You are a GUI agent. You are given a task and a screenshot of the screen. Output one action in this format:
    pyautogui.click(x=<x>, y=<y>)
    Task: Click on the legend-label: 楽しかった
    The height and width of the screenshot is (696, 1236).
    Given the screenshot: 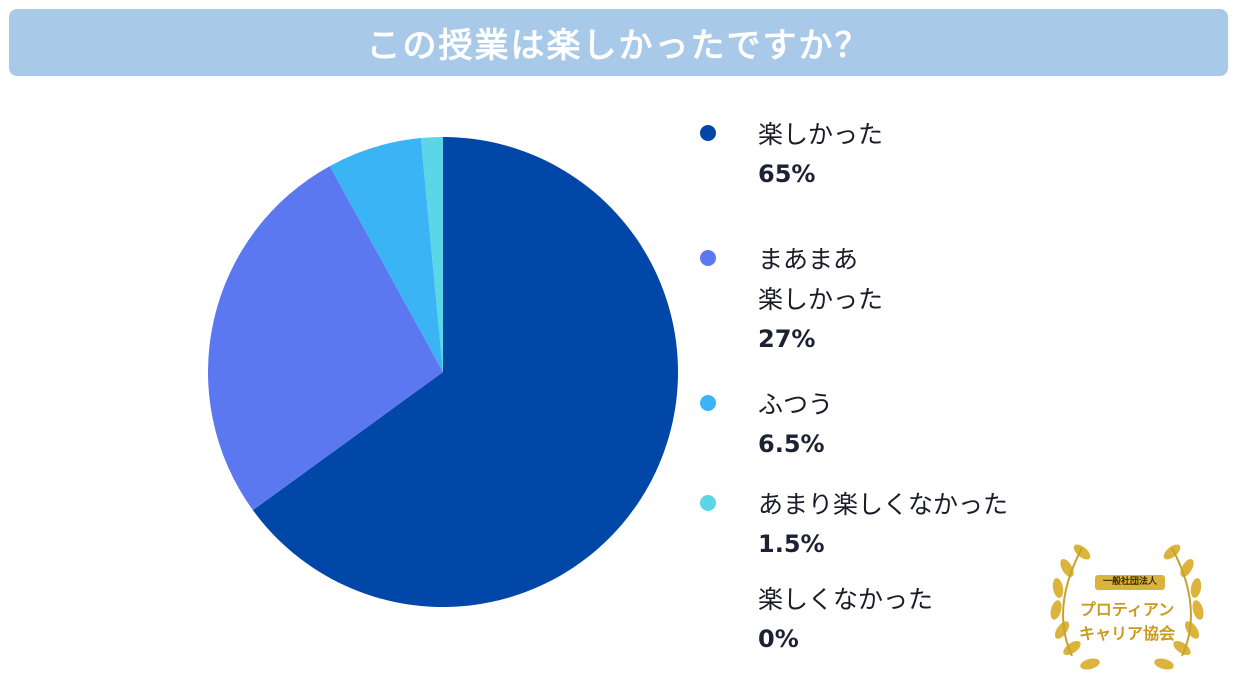 What is the action you would take?
    pyautogui.click(x=821, y=134)
    